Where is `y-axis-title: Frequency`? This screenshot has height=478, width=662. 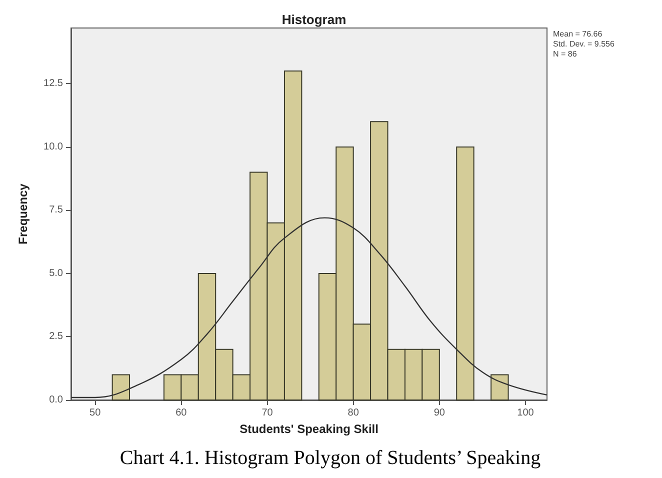 y-axis-title: Frequency is located at coordinates (23, 213).